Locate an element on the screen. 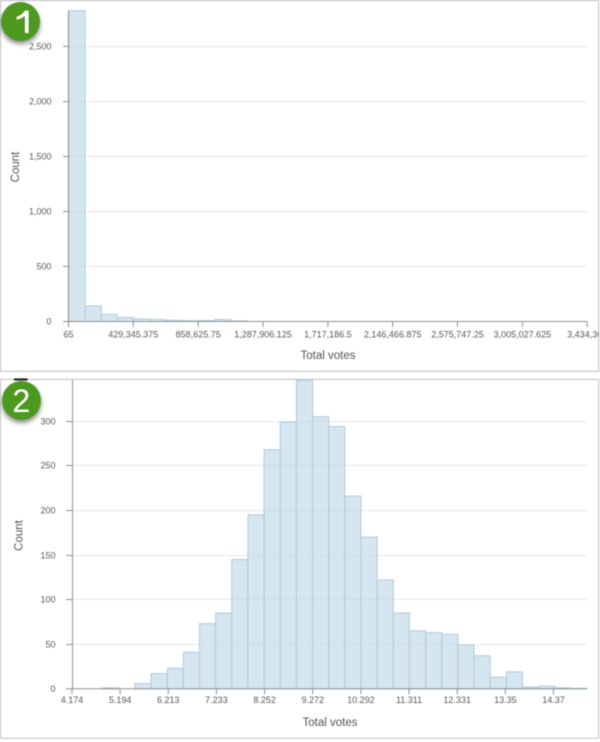  svg-text: 2,500 is located at coordinates (40, 47).